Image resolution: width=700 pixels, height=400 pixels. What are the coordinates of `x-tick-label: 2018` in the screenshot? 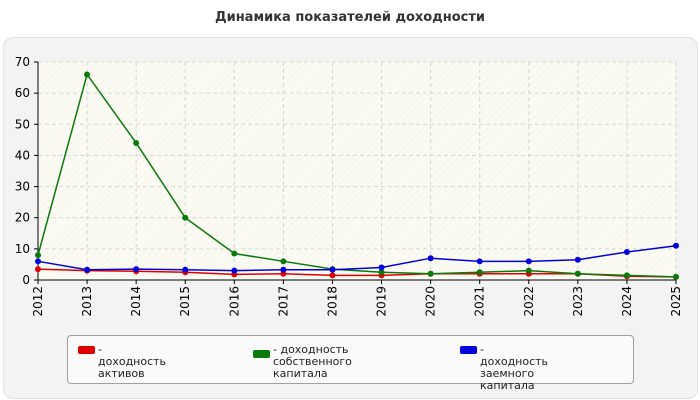 It's located at (332, 301).